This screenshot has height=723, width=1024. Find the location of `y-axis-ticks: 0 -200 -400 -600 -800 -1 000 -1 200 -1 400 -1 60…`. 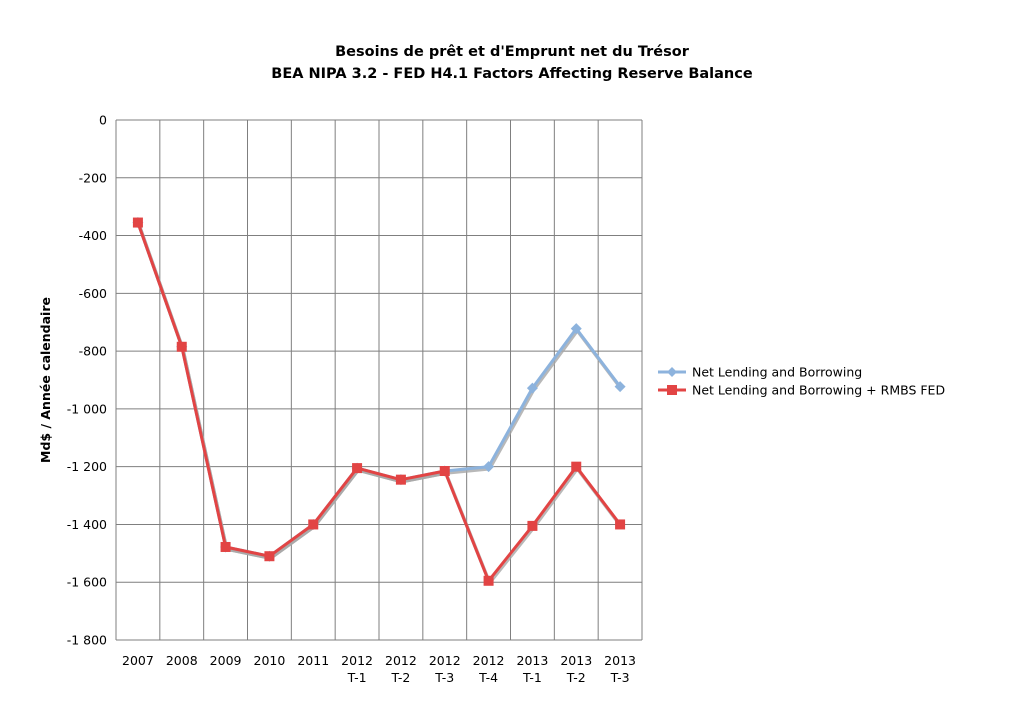

y-axis-ticks: 0 -200 -400 -600 -800 -1 000 -1 200 -1 400 -1 60… is located at coordinates (87, 380).